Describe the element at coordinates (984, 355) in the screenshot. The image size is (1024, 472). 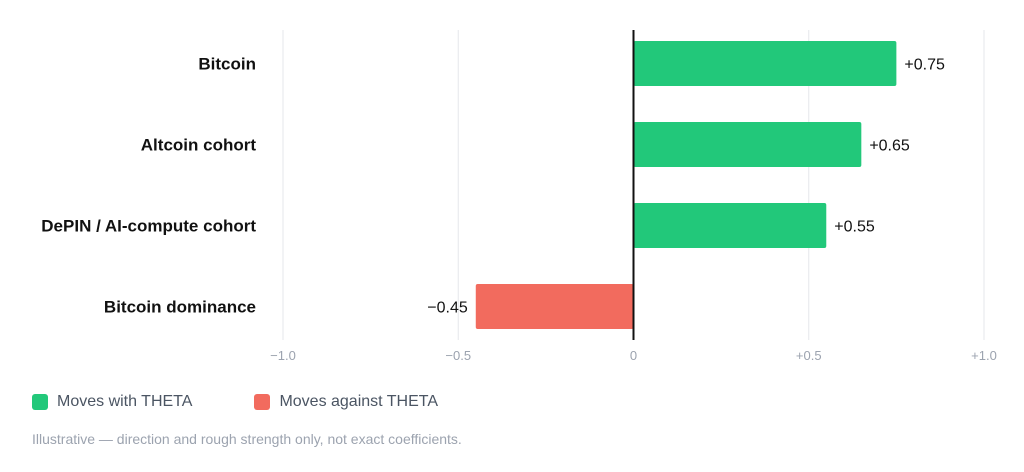
I see `x-tick-label: +1.0` at that location.